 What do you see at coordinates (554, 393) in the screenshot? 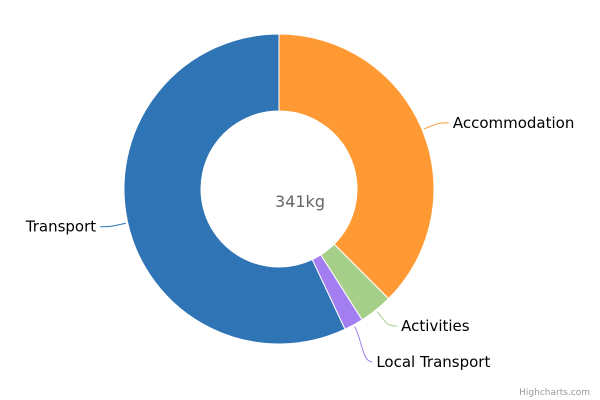
I see `credits-link: Highcharts.com` at bounding box center [554, 393].